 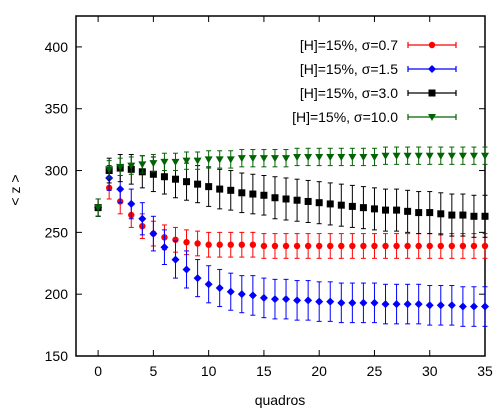 What do you see at coordinates (264, 371) in the screenshot?
I see `x-tick-label: 15` at bounding box center [264, 371].